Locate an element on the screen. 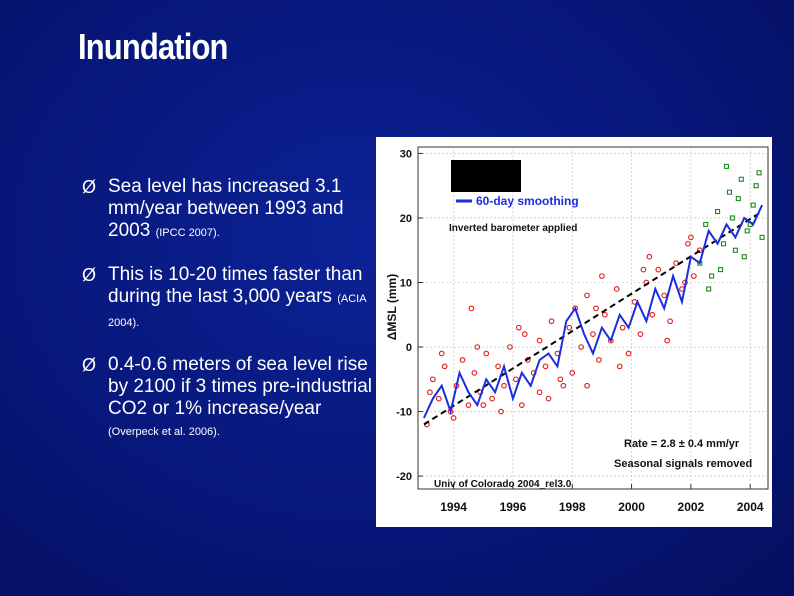  x-tick-label: 1998 is located at coordinates (572, 507).